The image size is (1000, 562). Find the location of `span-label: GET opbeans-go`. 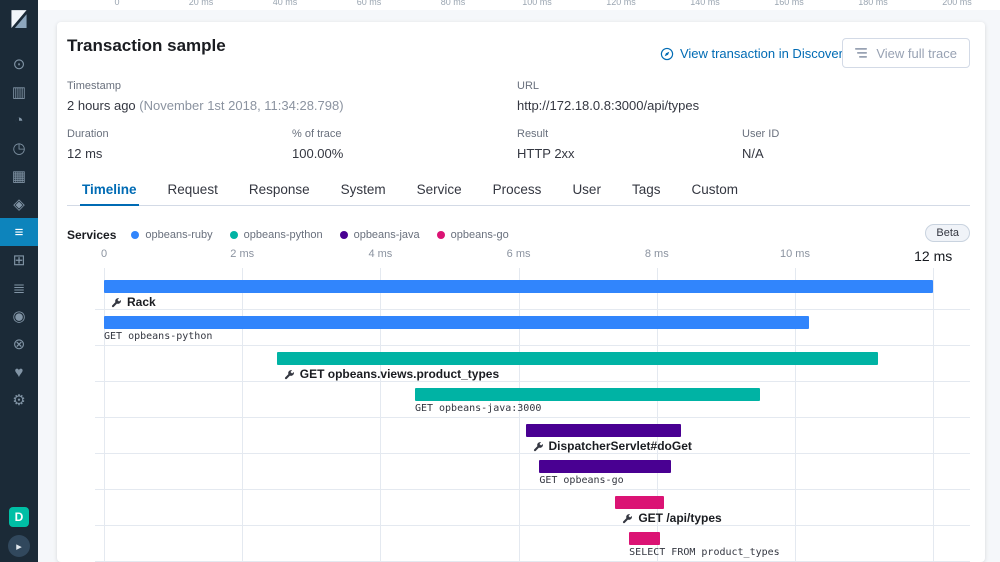

span-label: GET opbeans-go is located at coordinates (581, 480).